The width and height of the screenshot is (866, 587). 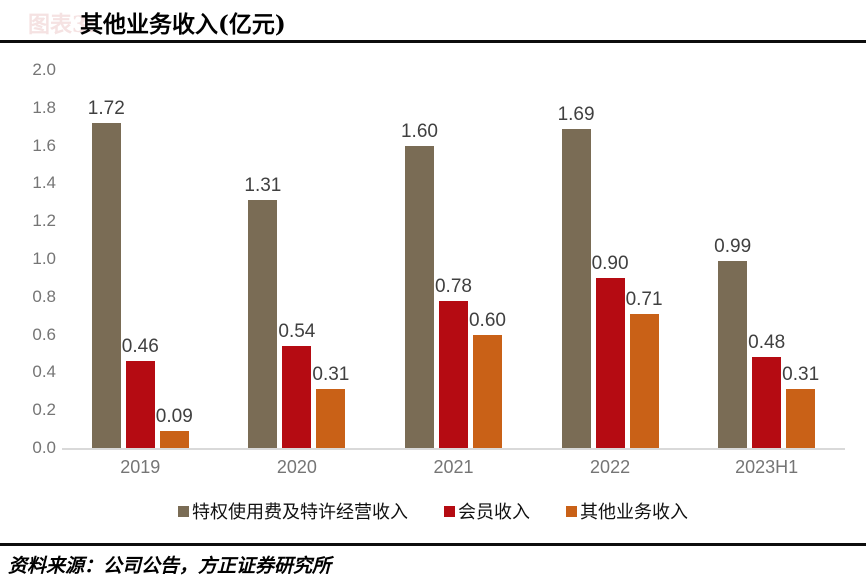 I want to click on x-axis-label-2019: 2019, so click(x=140, y=467).